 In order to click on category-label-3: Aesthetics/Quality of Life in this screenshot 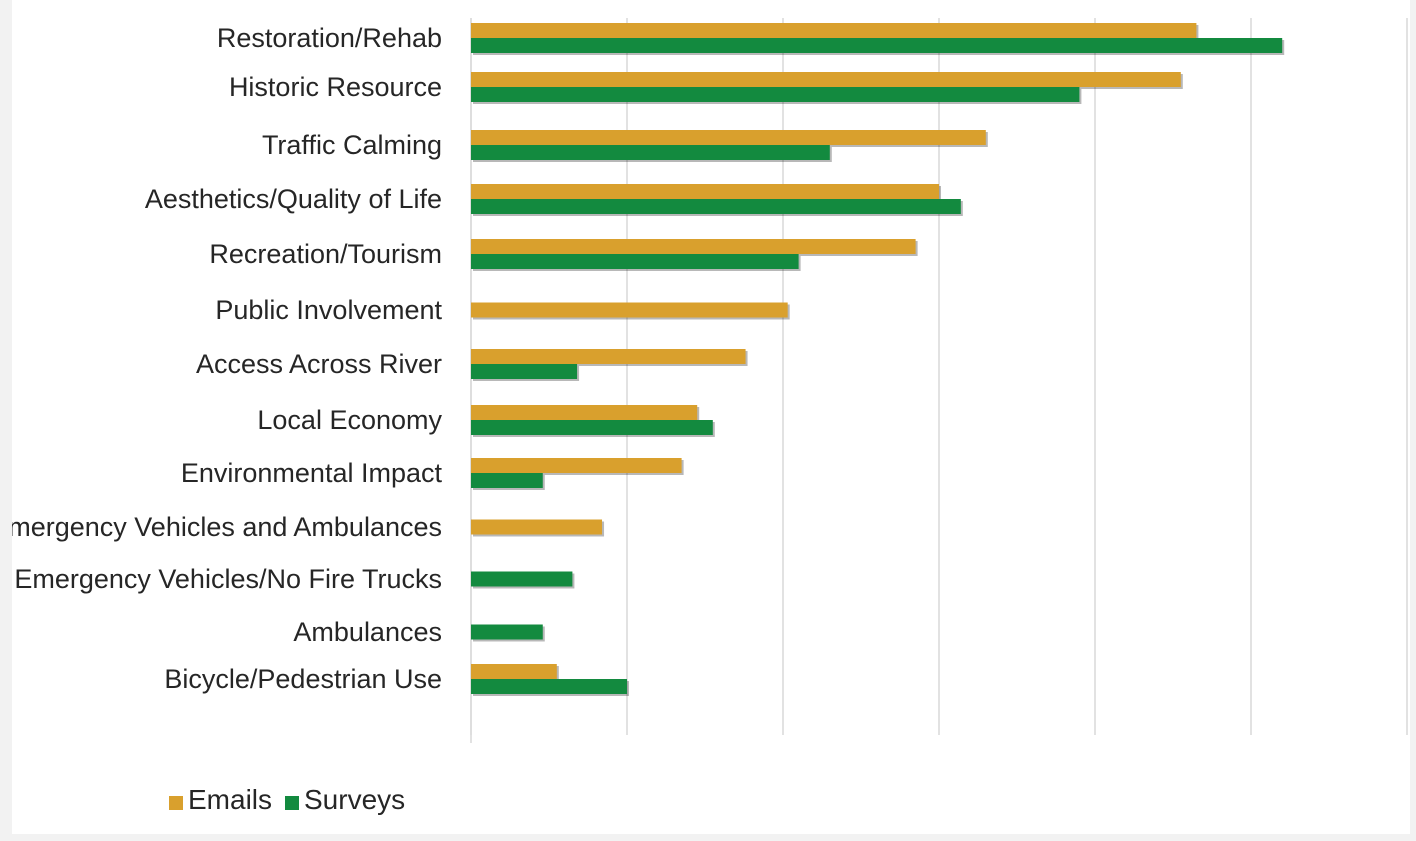, I will do `click(293, 199)`.